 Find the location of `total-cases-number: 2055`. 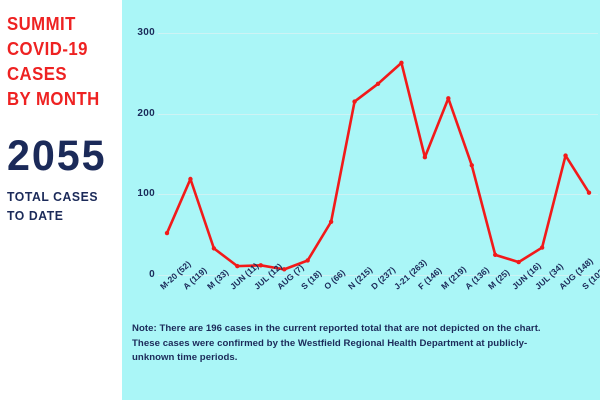

total-cases-number: 2055 is located at coordinates (57, 156).